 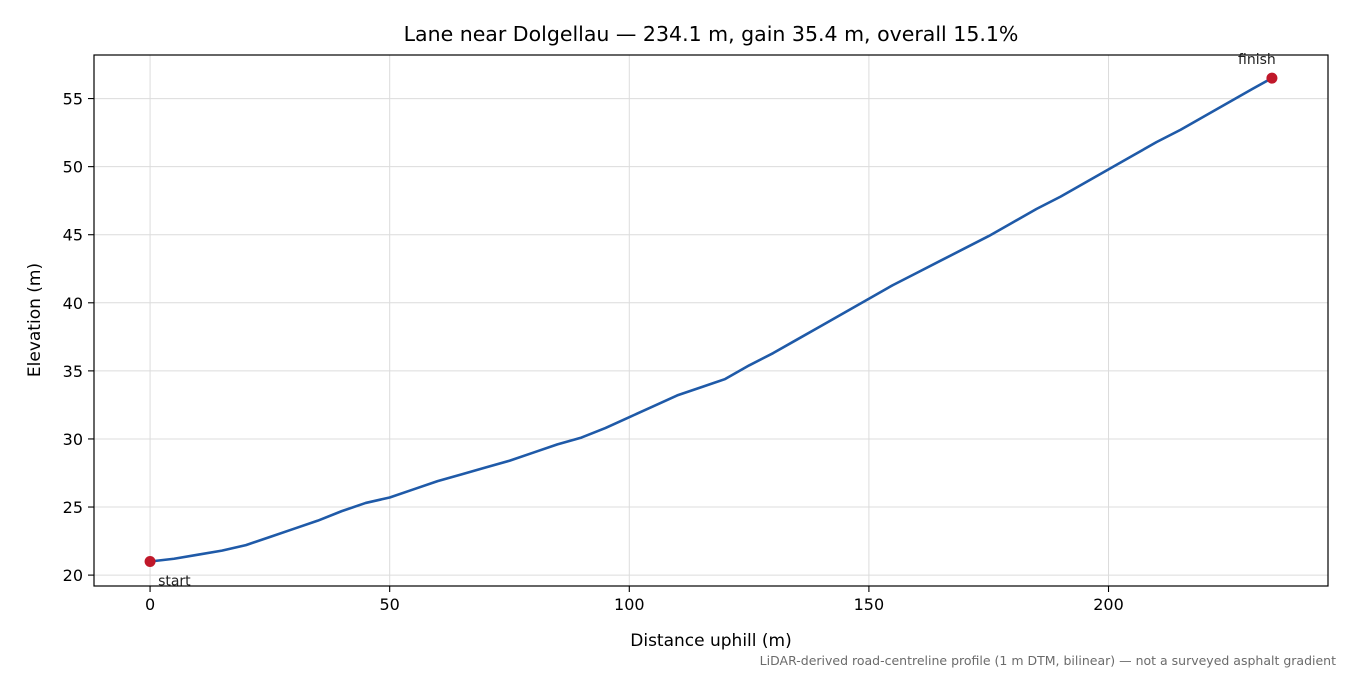 What do you see at coordinates (73, 303) in the screenshot?
I see `y-tick-label: 40` at bounding box center [73, 303].